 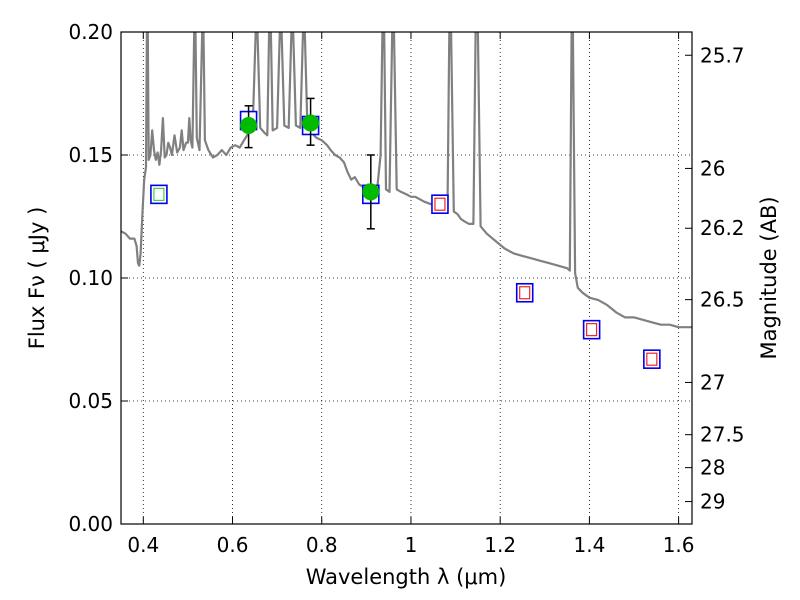 I want to click on observed-upper-marker, so click(x=159, y=194).